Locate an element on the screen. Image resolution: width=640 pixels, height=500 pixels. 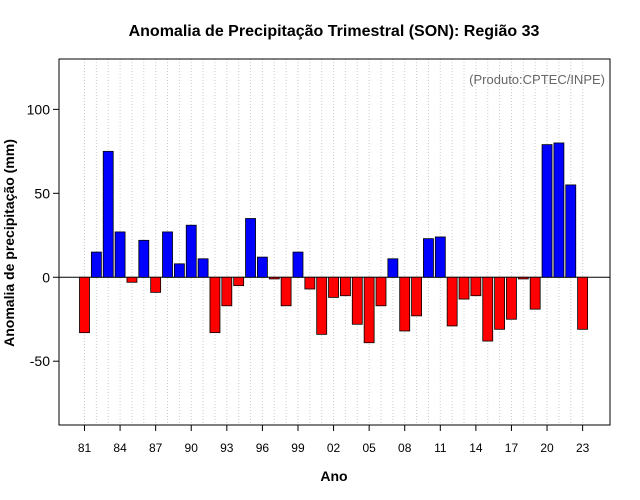
x-tick-label-1981: 81 is located at coordinates (85, 448).